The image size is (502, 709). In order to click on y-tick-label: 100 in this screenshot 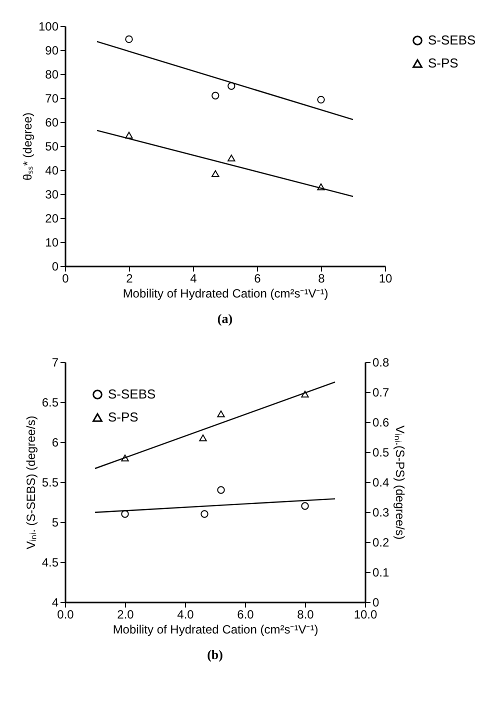, I will do `click(48, 27)`.